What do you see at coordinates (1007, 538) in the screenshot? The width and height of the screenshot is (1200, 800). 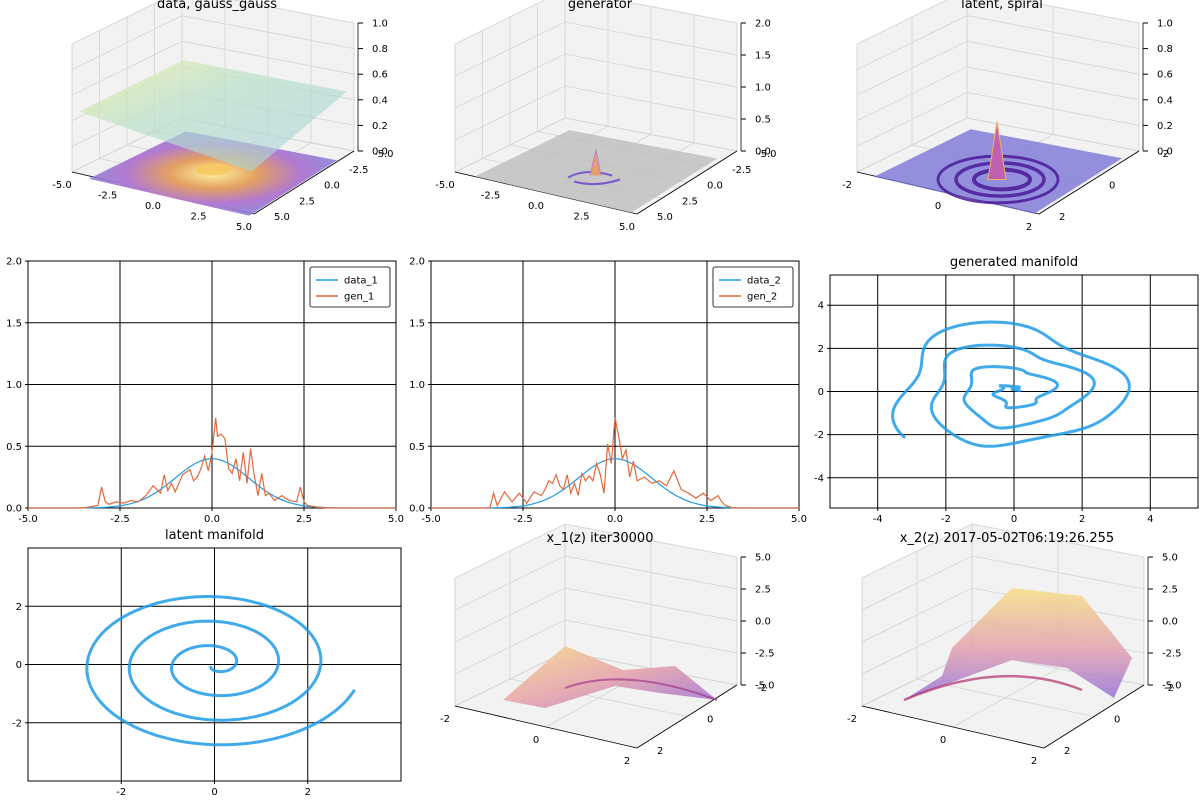 I see `panel-title: x_2(z) 2017-05-02T06:19:26.255` at bounding box center [1007, 538].